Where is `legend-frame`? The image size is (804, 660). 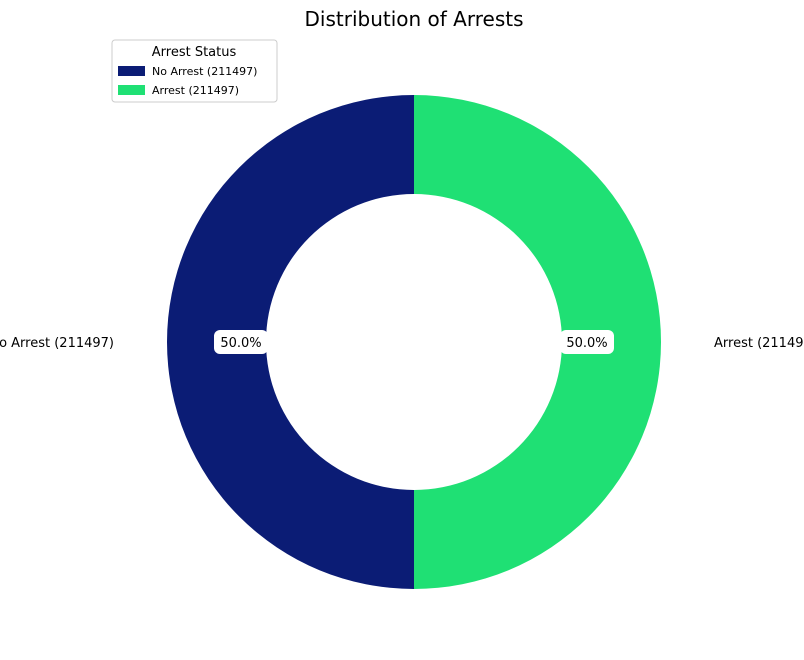
legend-frame is located at coordinates (194, 71).